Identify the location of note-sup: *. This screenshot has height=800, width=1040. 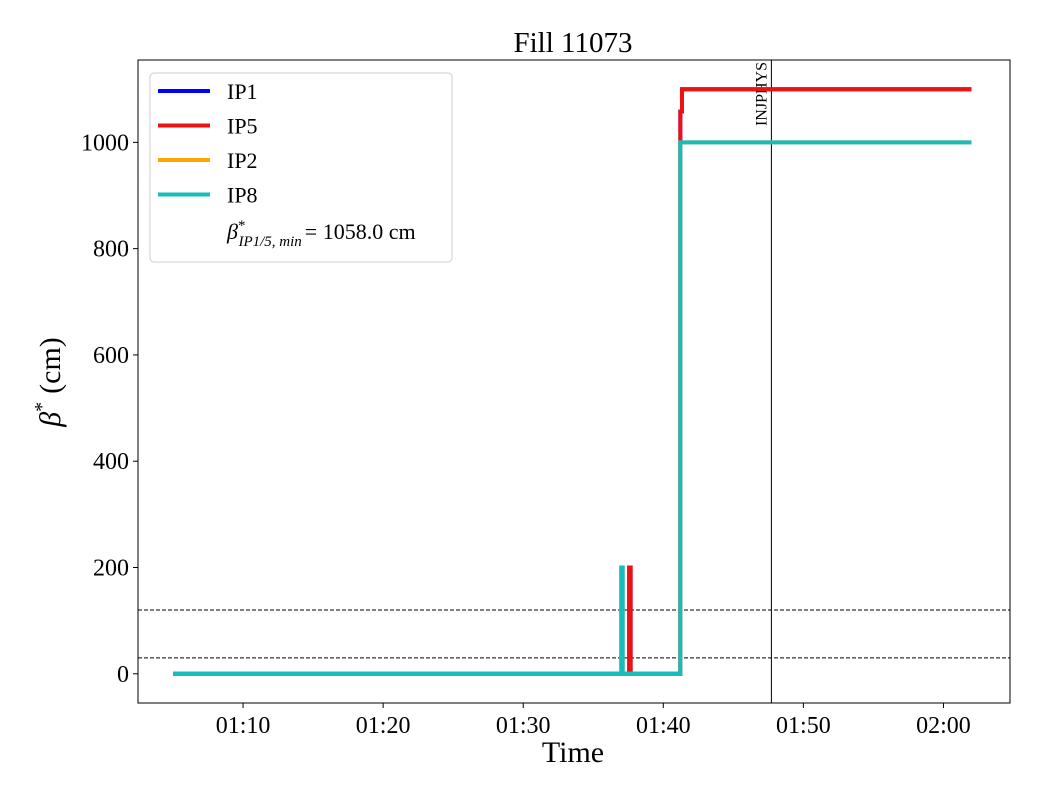
(242, 226).